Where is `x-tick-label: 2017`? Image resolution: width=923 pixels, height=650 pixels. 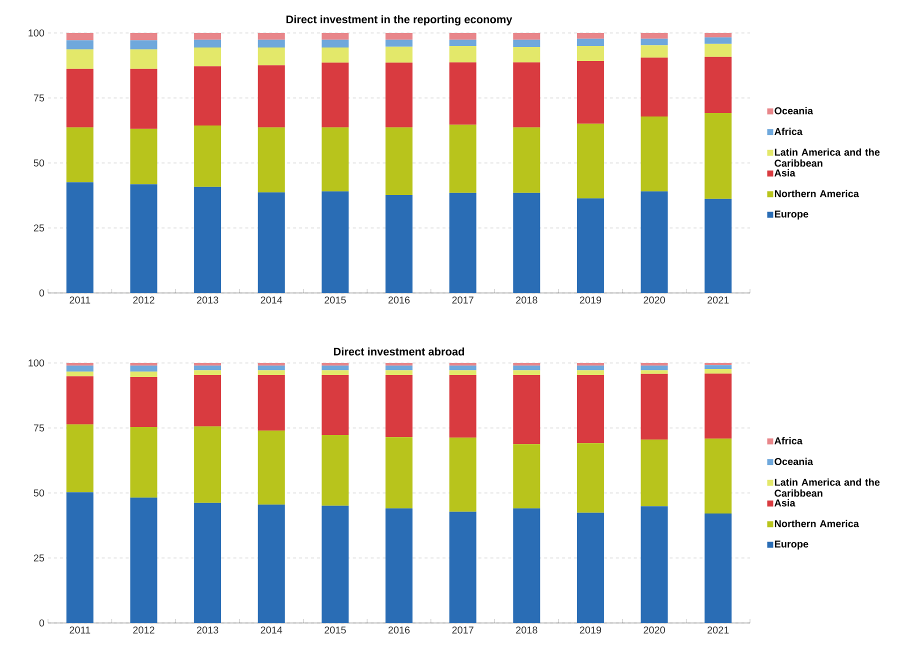 x-tick-label: 2017 is located at coordinates (463, 300).